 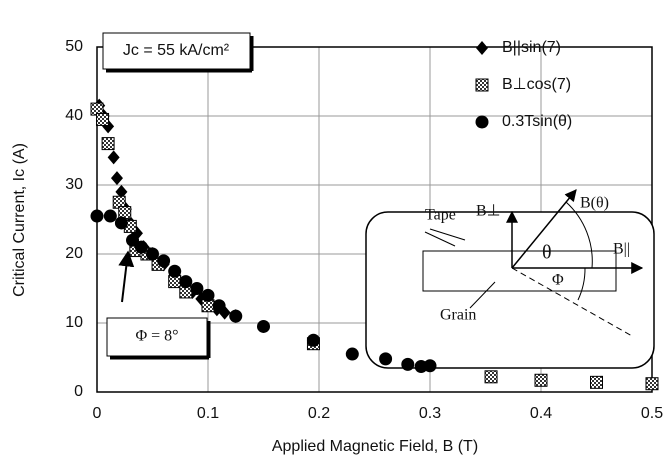 I want to click on annotation-arrow, so click(x=126, y=276).